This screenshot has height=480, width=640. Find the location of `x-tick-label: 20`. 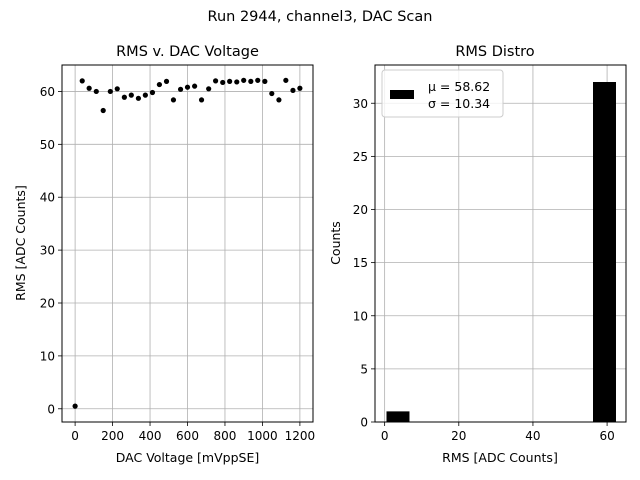

x-tick-label: 20 is located at coordinates (458, 436).